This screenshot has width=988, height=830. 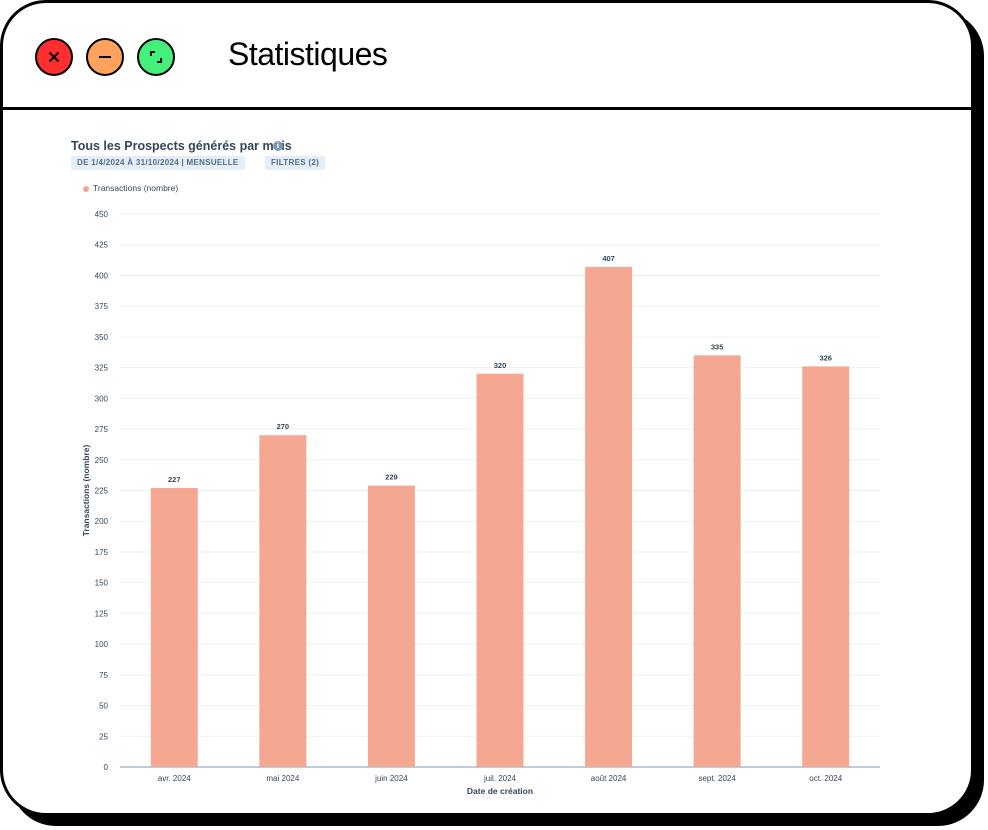 I want to click on window-title: Statistiques, so click(x=308, y=54).